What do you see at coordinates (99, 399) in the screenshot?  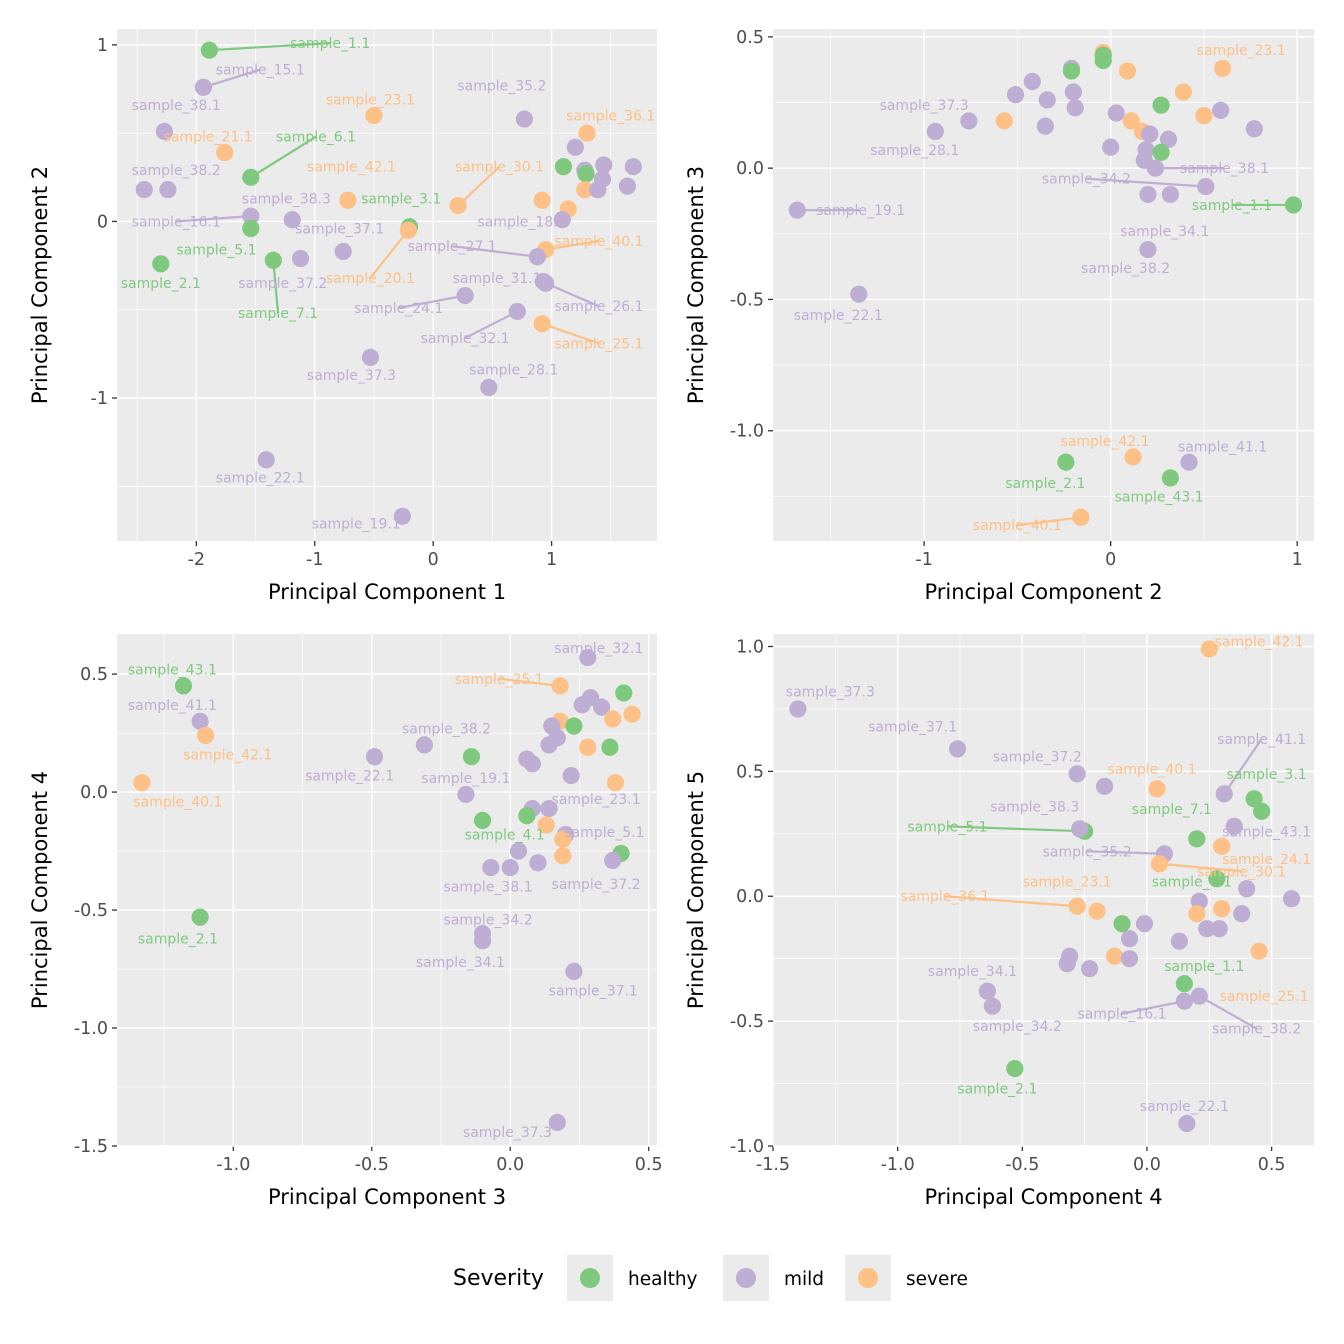 I see `y-tick-label: -1` at bounding box center [99, 399].